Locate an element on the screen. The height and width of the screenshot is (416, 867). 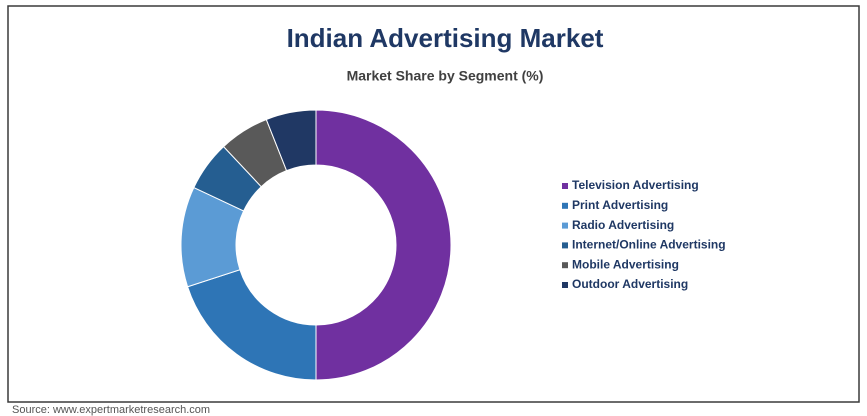
legend-label: Radio Advertising is located at coordinates (623, 225).